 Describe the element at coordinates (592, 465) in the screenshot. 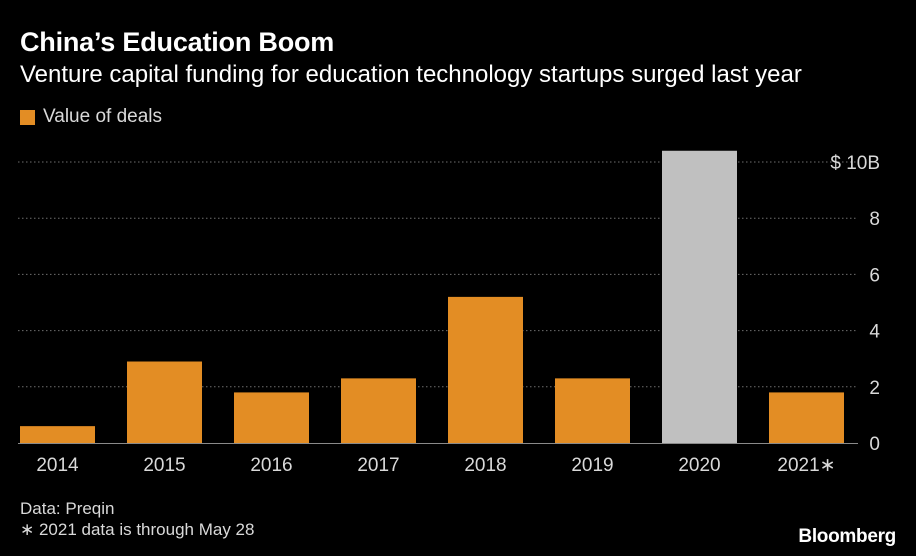

I see `x-tick-label-2019: 2019` at that location.